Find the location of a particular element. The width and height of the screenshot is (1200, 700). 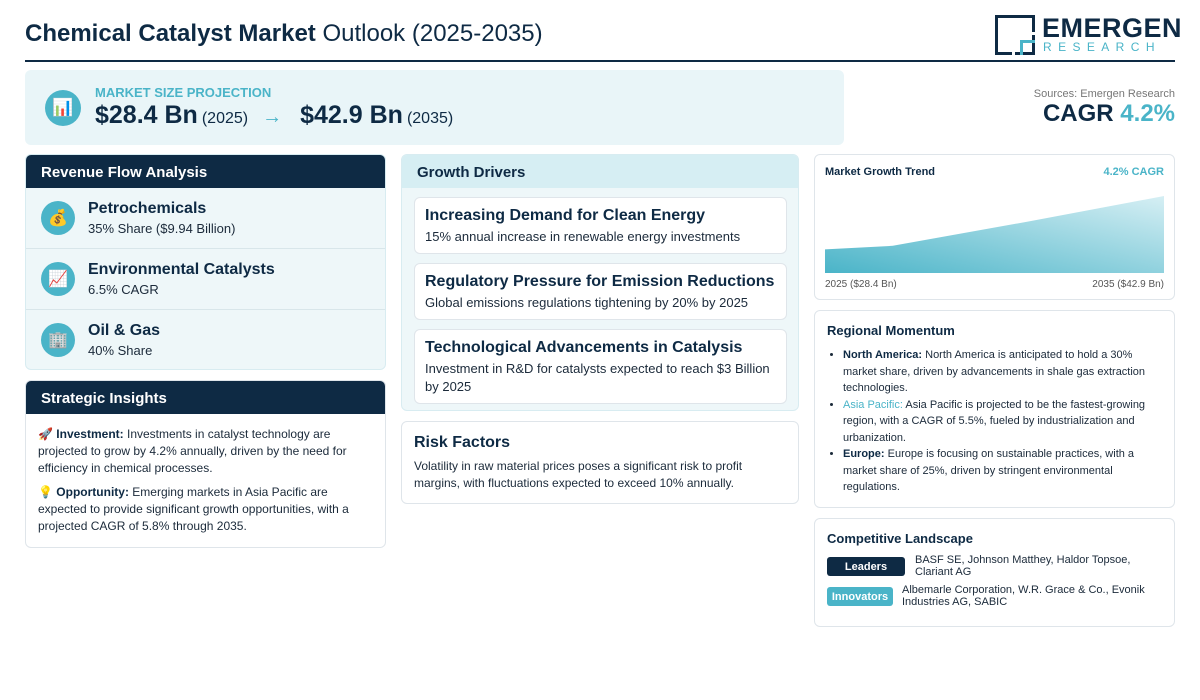

lightbulb-icon: 💡 is located at coordinates (45, 492).